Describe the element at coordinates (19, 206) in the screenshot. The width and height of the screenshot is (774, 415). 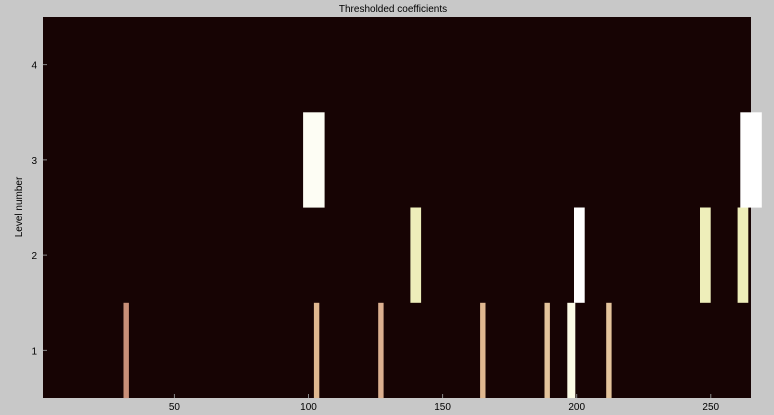
I see `y-axis-label: Level number` at that location.